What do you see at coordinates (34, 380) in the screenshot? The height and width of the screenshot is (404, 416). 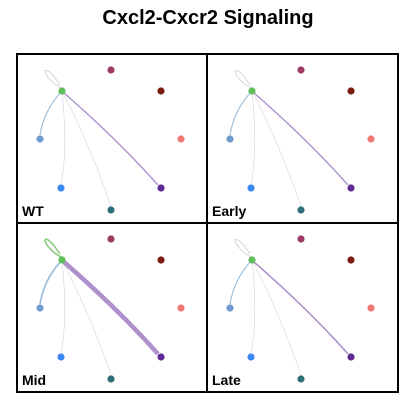 I see `panel-label-mid: Mid` at bounding box center [34, 380].